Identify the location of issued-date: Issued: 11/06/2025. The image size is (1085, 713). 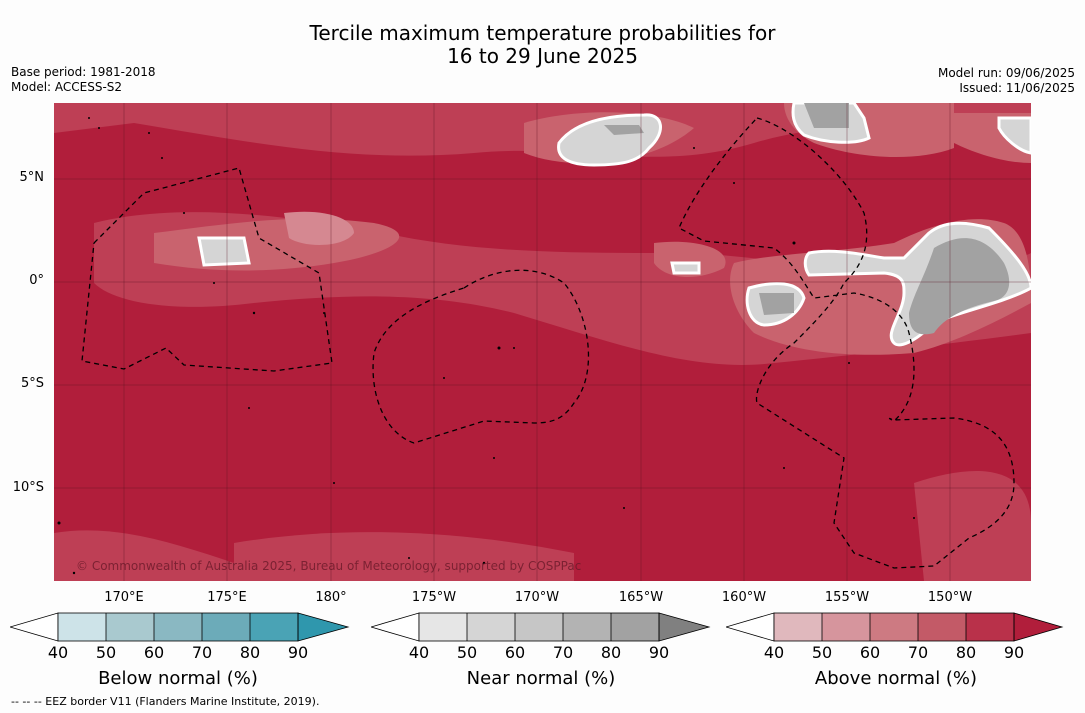
(1017, 88).